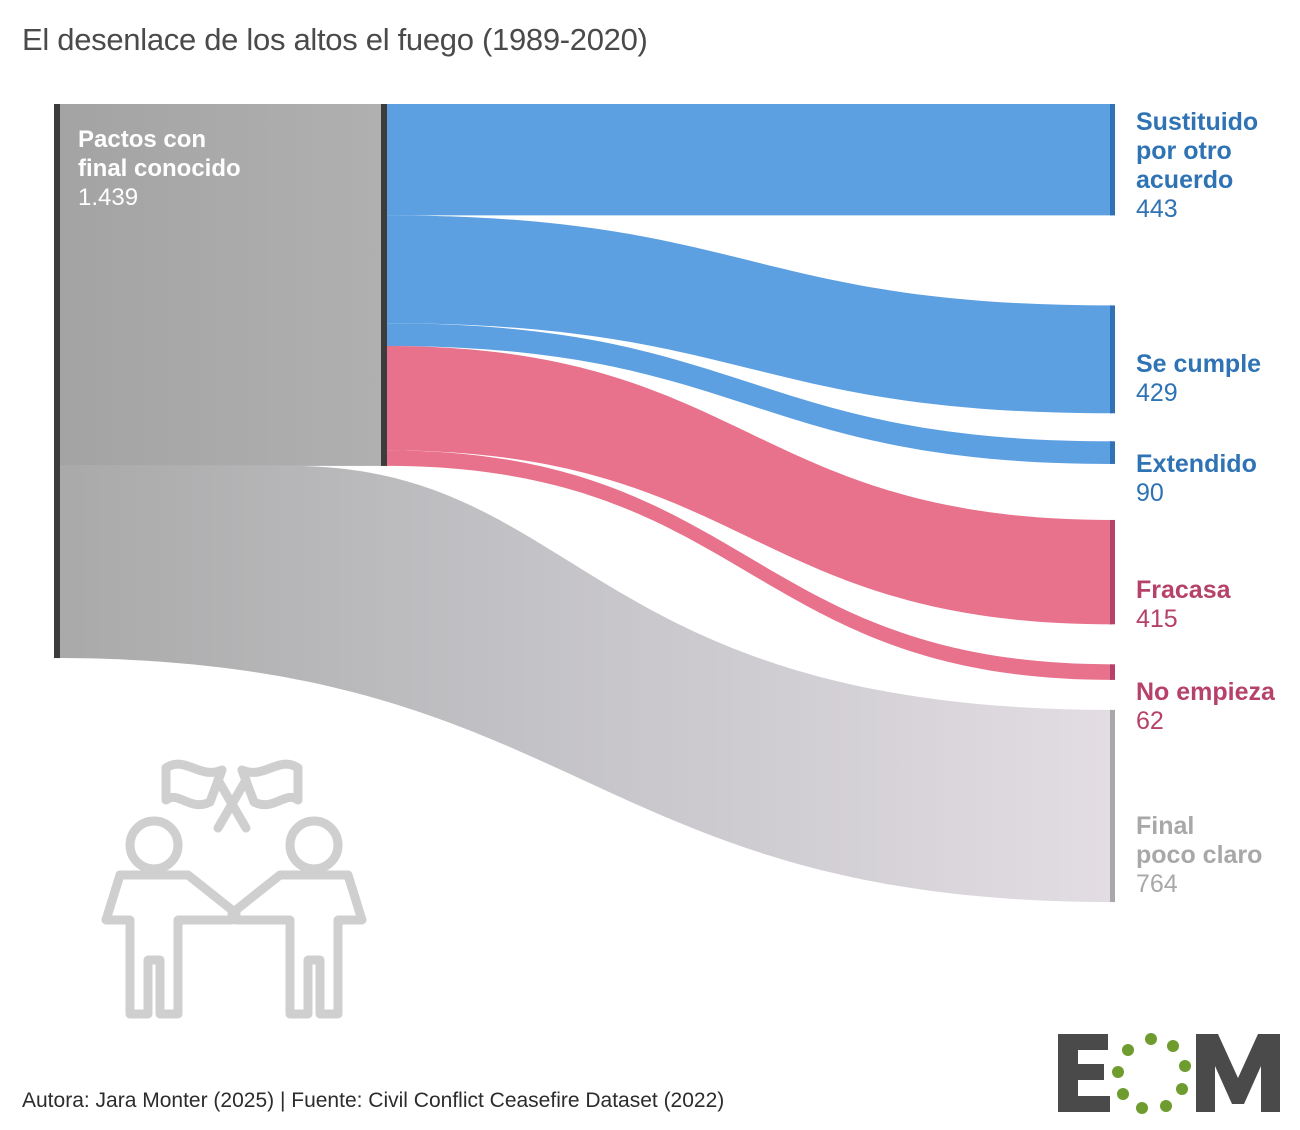 The height and width of the screenshot is (1130, 1300). What do you see at coordinates (749, 565) in the screenshot?
I see `flow-noempieza` at bounding box center [749, 565].